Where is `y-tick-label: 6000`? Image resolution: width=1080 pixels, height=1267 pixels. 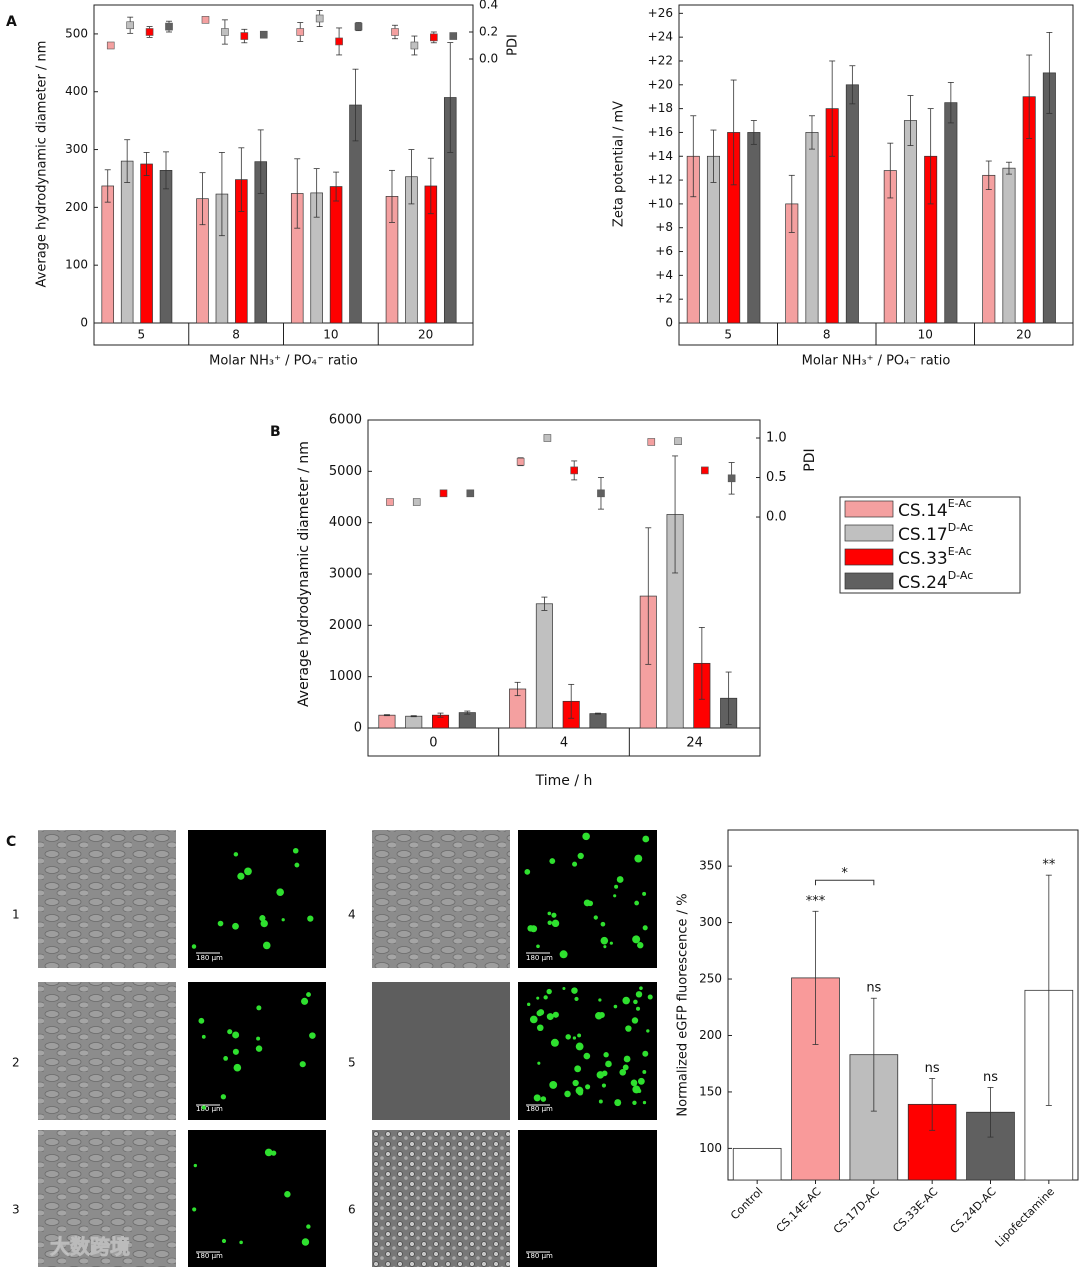
y-tick-label: 6000 is located at coordinates (345, 420).